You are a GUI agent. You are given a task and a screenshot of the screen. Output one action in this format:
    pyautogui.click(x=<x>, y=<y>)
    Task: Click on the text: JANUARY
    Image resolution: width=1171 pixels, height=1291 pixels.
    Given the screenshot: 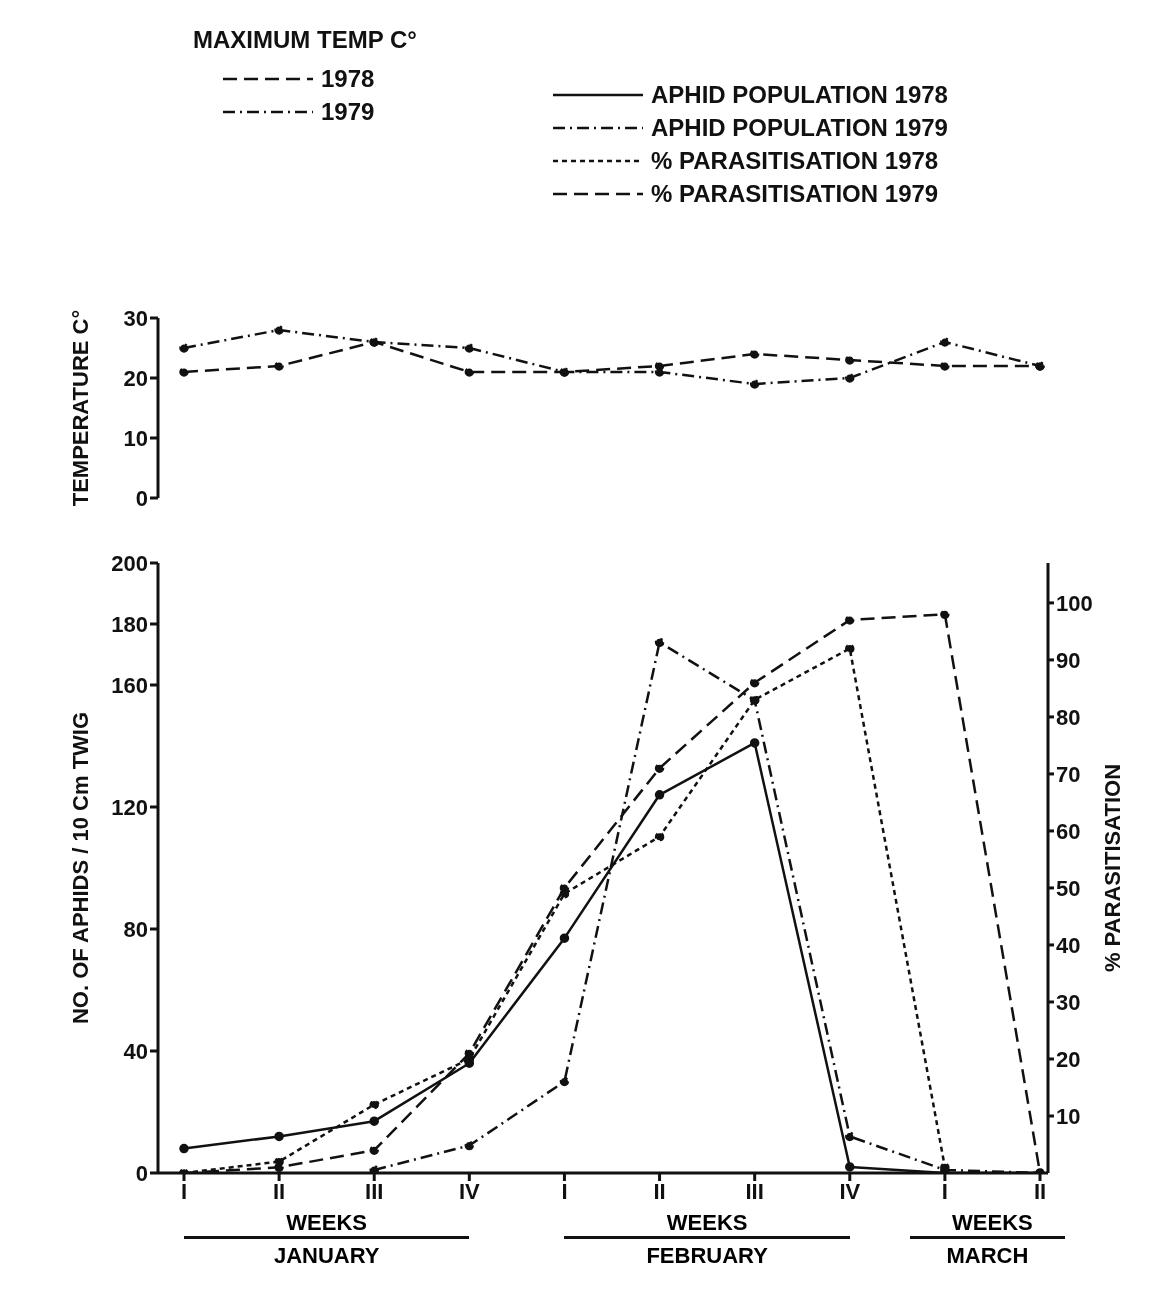 What is the action you would take?
    pyautogui.click(x=327, y=1252)
    